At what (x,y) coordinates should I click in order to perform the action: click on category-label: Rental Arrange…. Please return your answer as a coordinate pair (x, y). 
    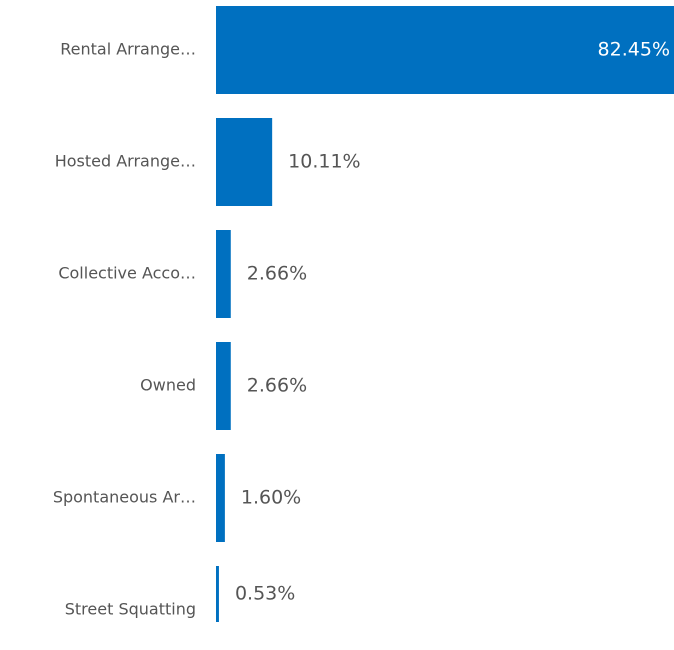
    Looking at the image, I should click on (128, 49).